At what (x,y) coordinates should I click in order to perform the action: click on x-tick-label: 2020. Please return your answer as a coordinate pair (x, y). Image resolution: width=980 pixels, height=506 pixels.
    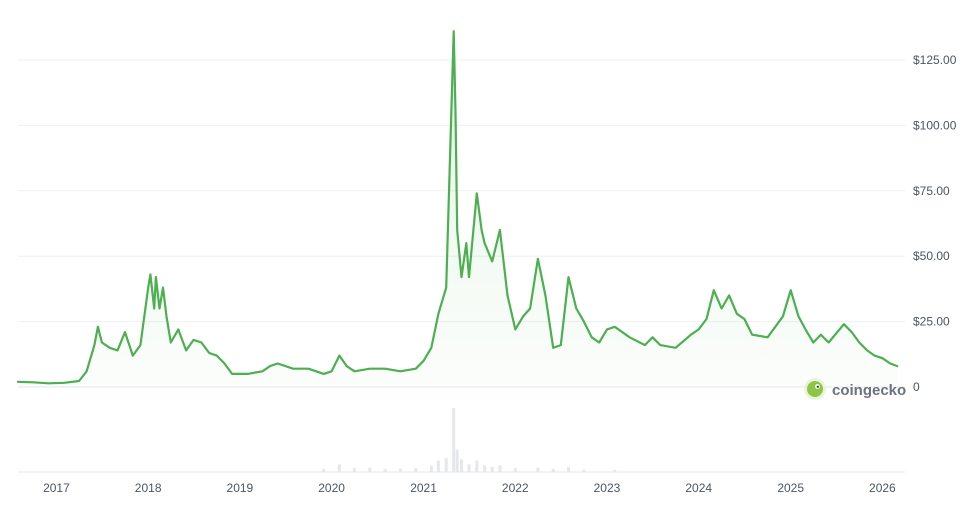
    Looking at the image, I should click on (331, 488).